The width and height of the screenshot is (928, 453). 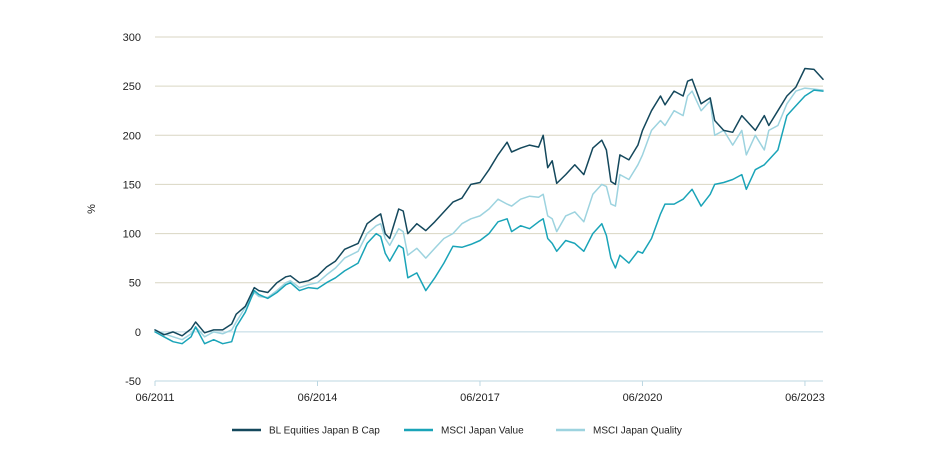 I want to click on x-tick-label: 06/2014, so click(x=318, y=398).